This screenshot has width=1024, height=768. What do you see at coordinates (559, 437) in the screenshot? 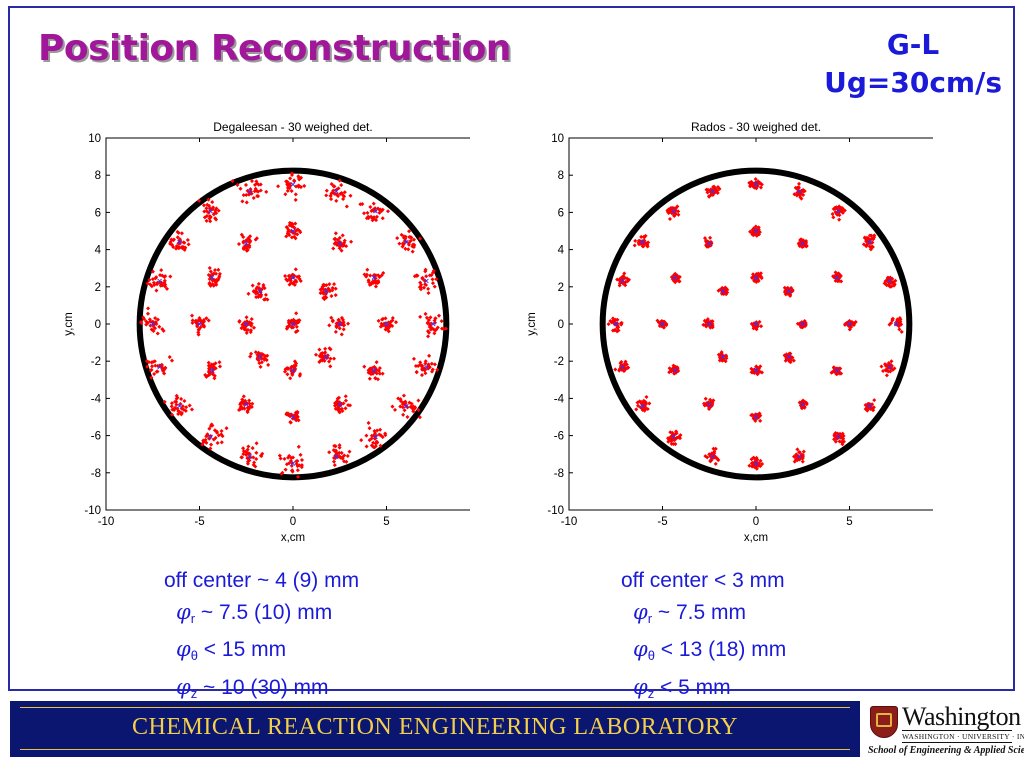
I see `y-tick-label: -6` at bounding box center [559, 437].